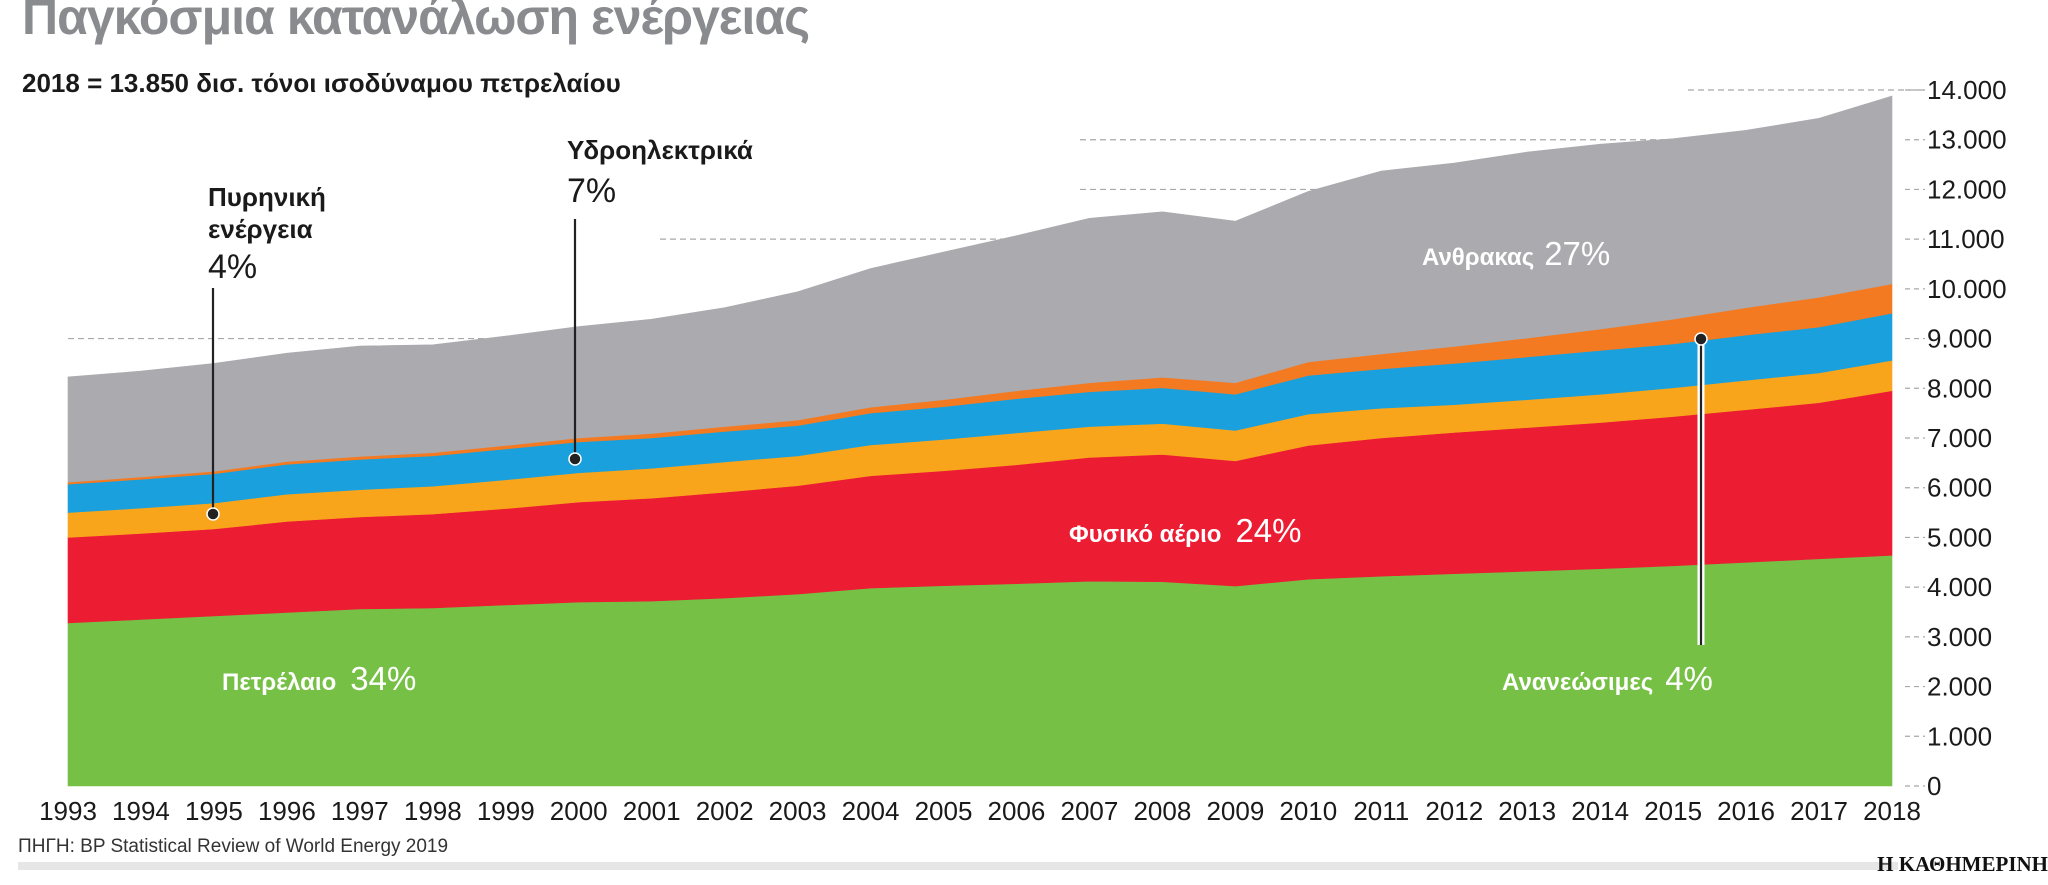 The image size is (2048, 885). Describe the element at coordinates (360, 811) in the screenshot. I see `x-tick-label: 1997` at that location.